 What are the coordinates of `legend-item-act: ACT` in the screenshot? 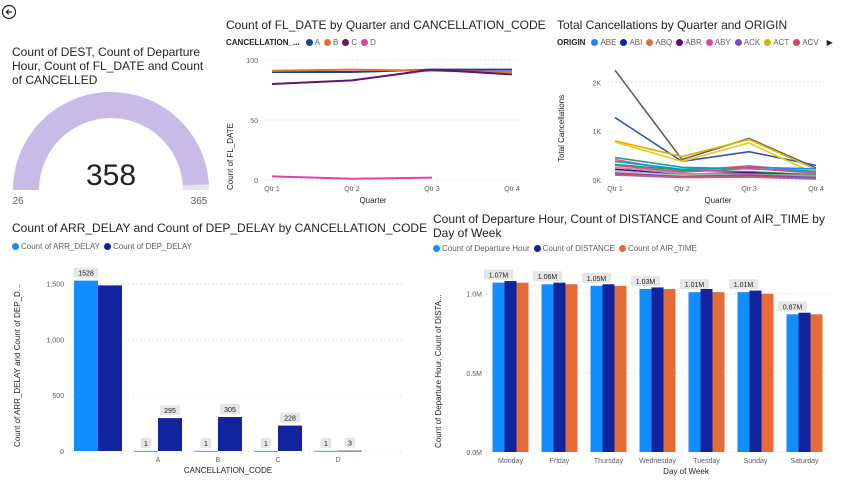 It's located at (776, 42).